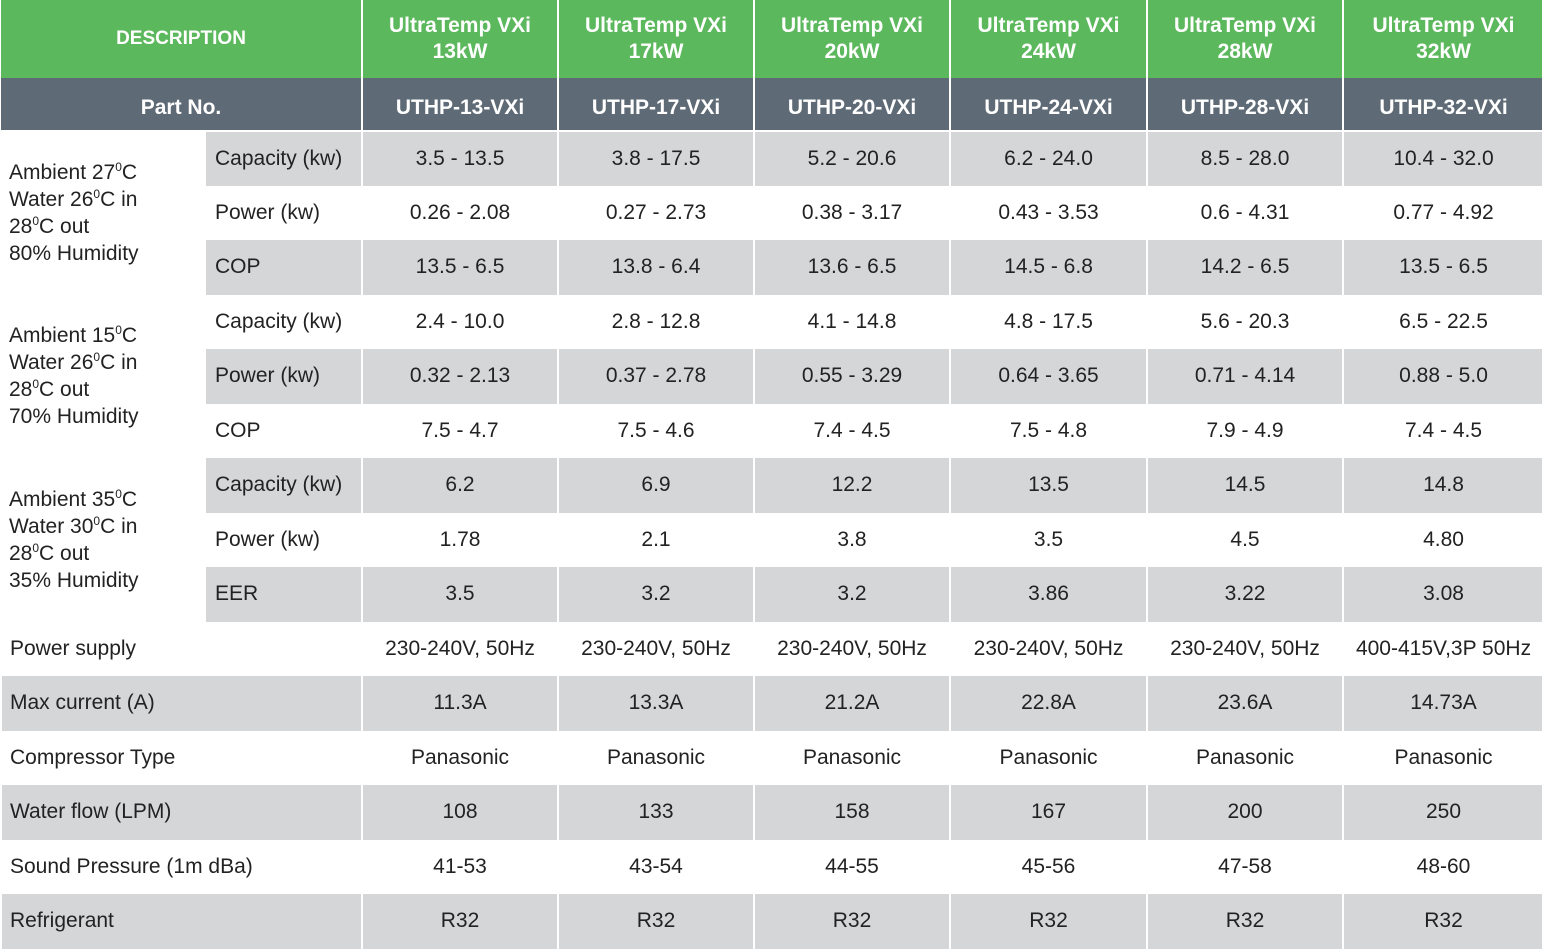  What do you see at coordinates (1245, 812) in the screenshot?
I see `value-cell: 200` at bounding box center [1245, 812].